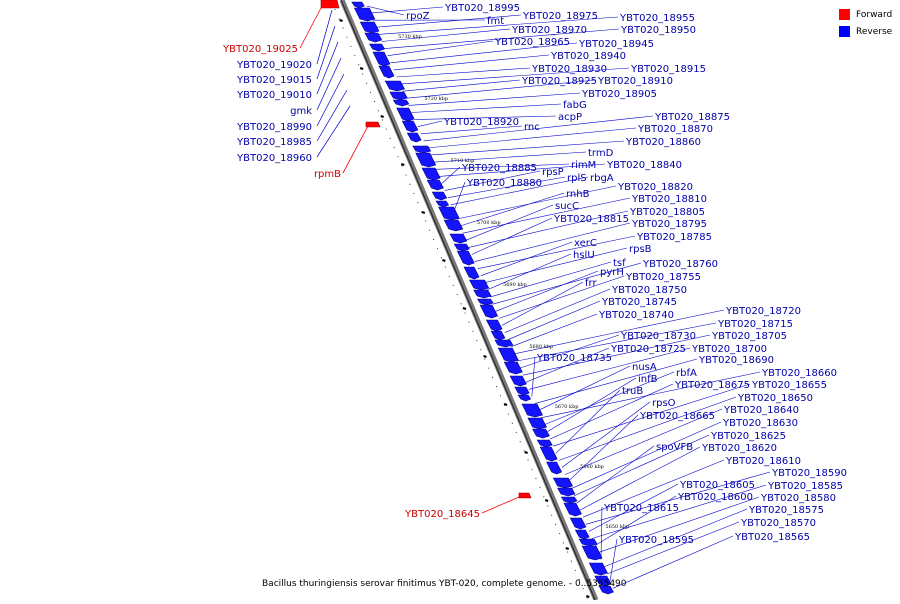 The image size is (900, 604). What do you see at coordinates (649, 290) in the screenshot?
I see `right-gene-label: YBT020_18750` at bounding box center [649, 290].